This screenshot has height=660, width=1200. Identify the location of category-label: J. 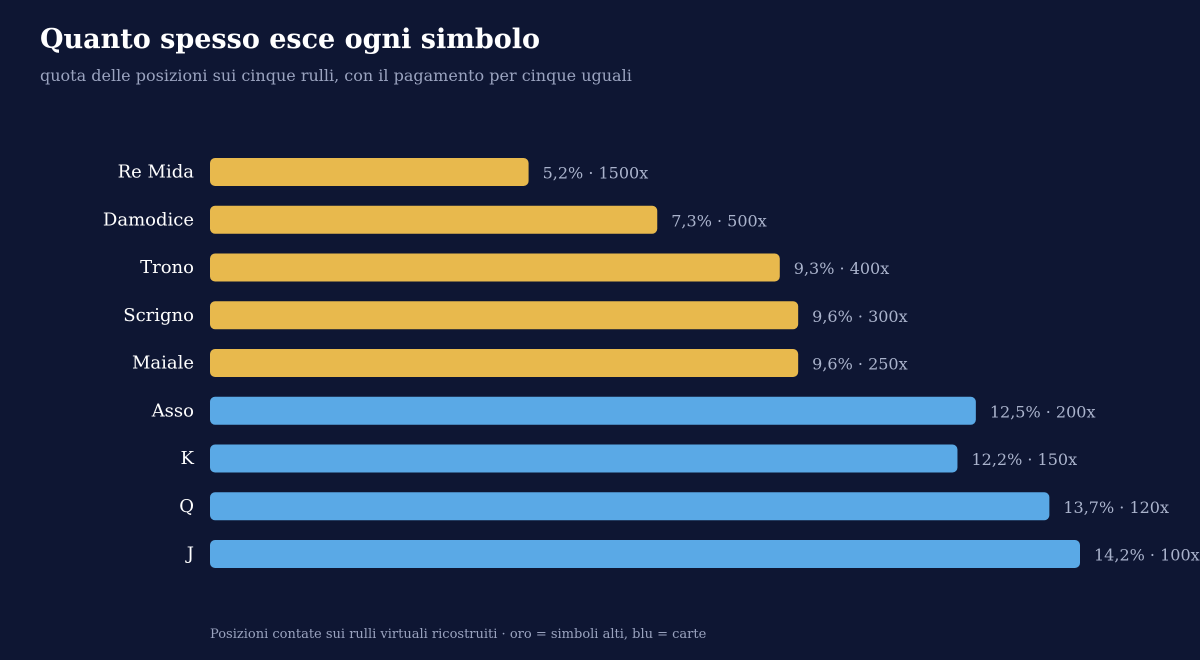
(189, 554).